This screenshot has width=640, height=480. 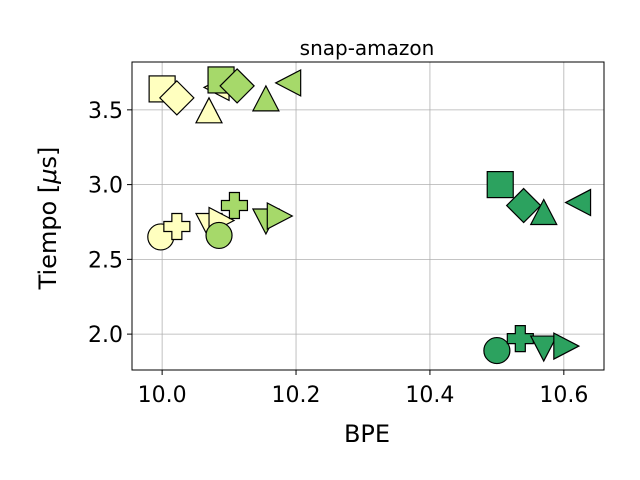 What do you see at coordinates (563, 395) in the screenshot?
I see `x-tick-label: 10.6` at bounding box center [563, 395].